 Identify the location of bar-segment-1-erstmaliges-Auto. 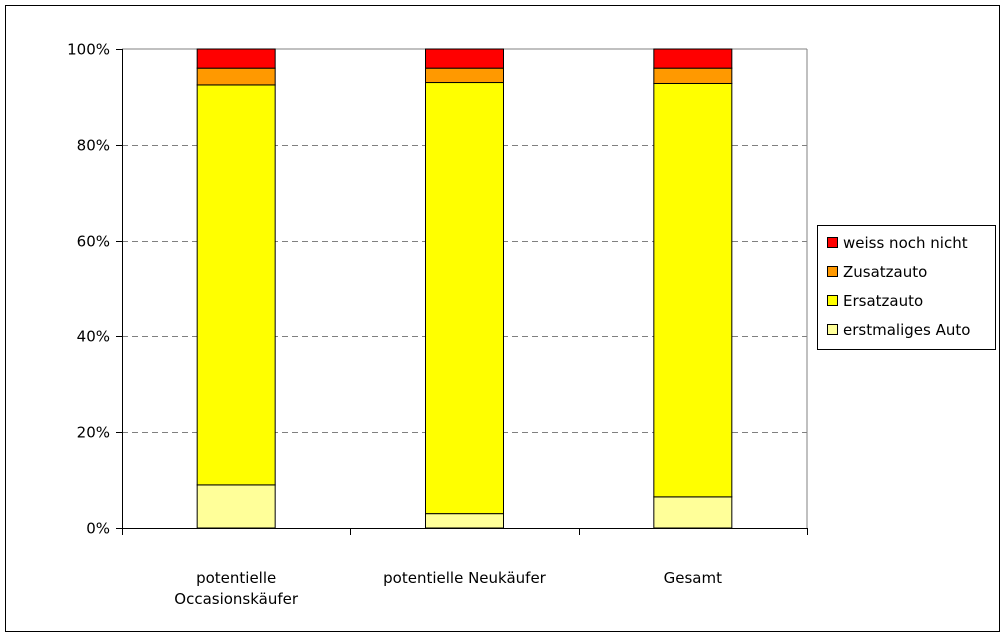
(236, 506).